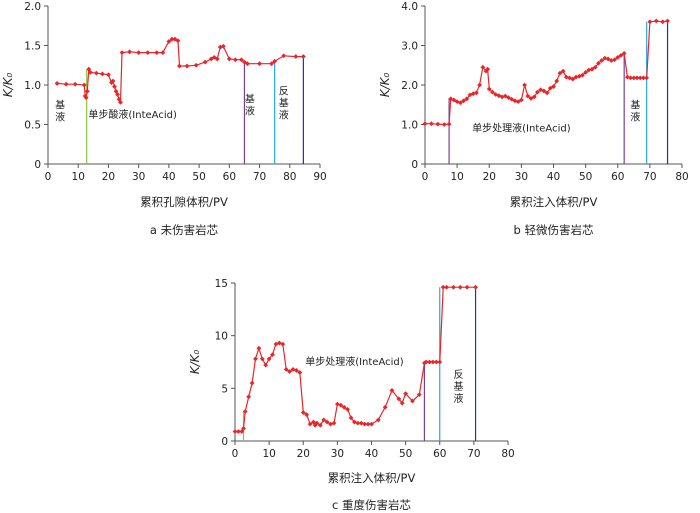 The width and height of the screenshot is (700, 513). I want to click on y-tick-label: 5, so click(224, 389).